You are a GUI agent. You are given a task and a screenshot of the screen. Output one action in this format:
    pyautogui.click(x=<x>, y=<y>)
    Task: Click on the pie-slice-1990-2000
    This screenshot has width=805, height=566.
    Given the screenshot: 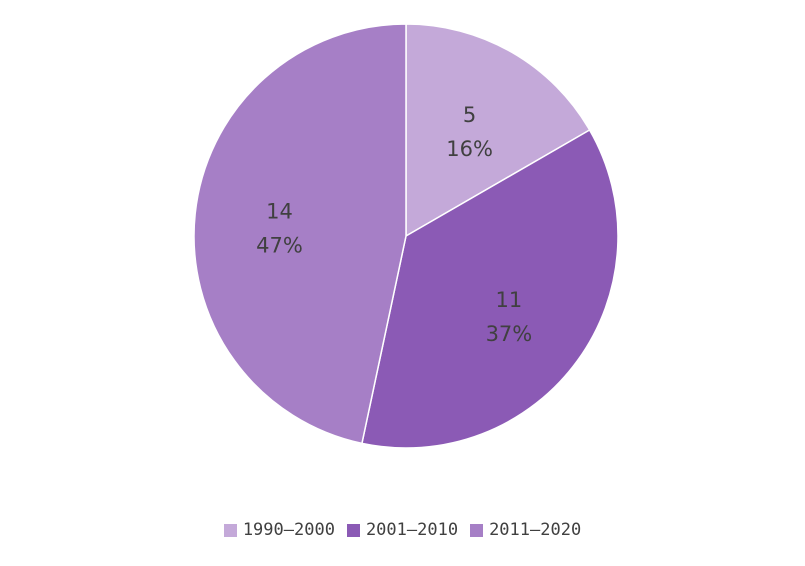 What is the action you would take?
    pyautogui.click(x=498, y=130)
    